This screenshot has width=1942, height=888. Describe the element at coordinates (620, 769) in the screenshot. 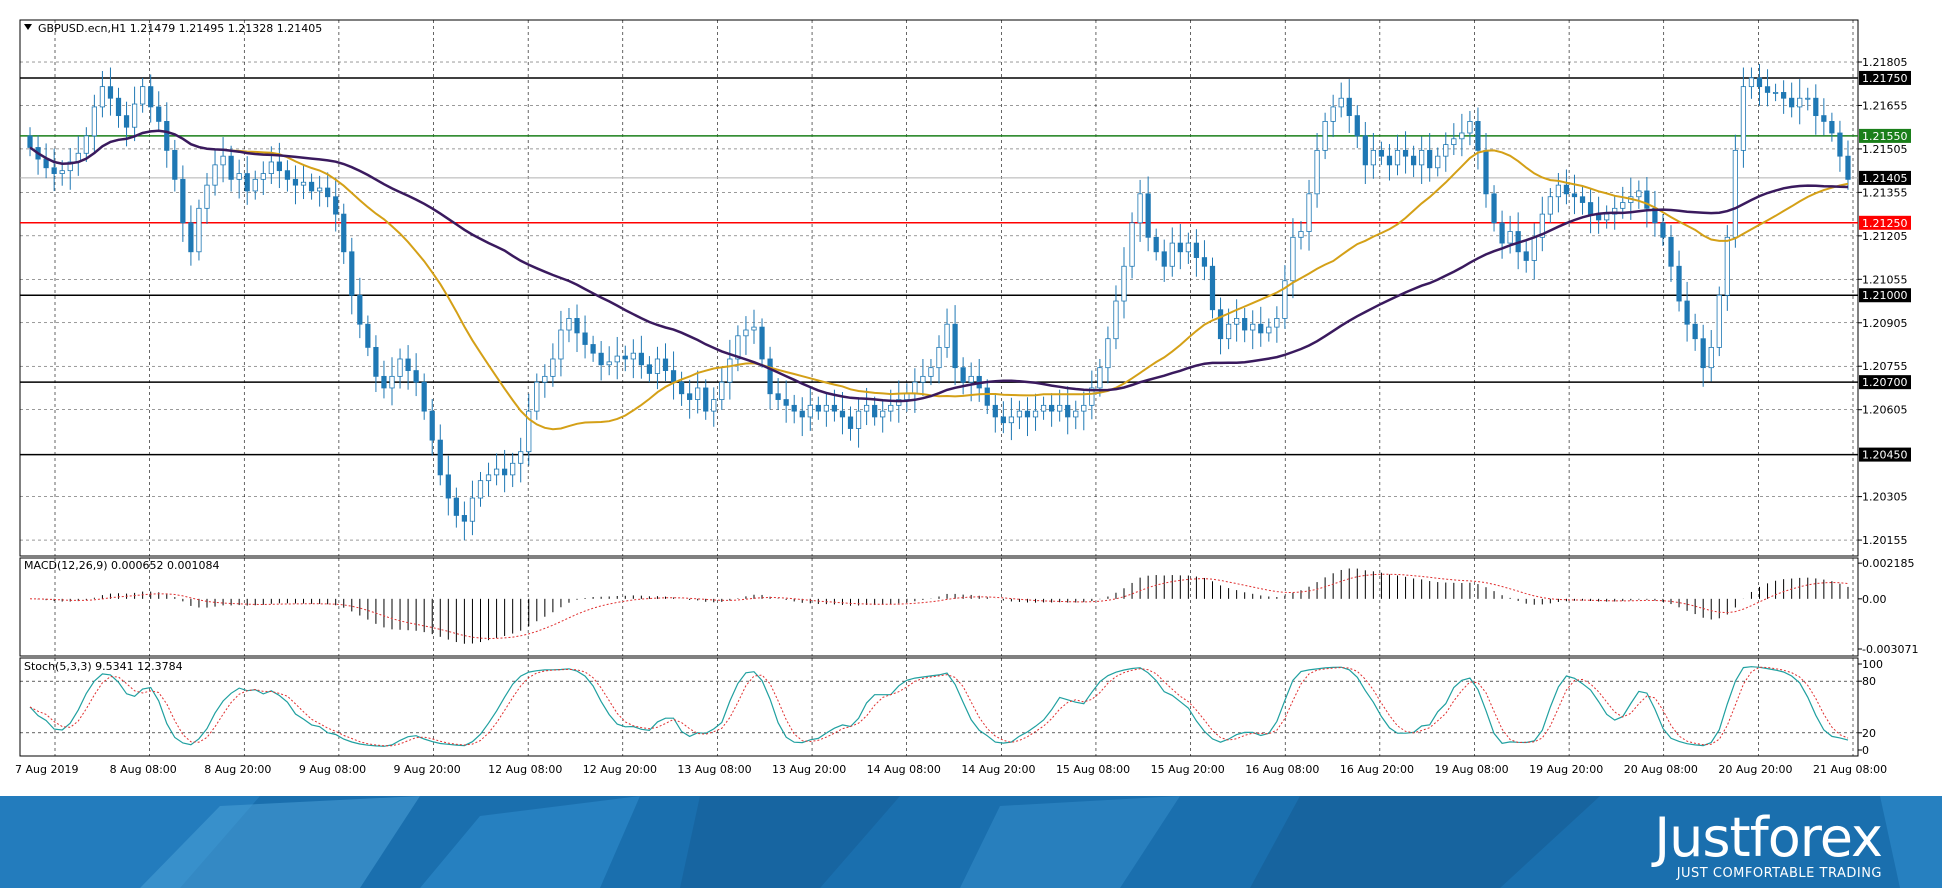

I see `time-tick-label: 12 Aug 20:00` at that location.